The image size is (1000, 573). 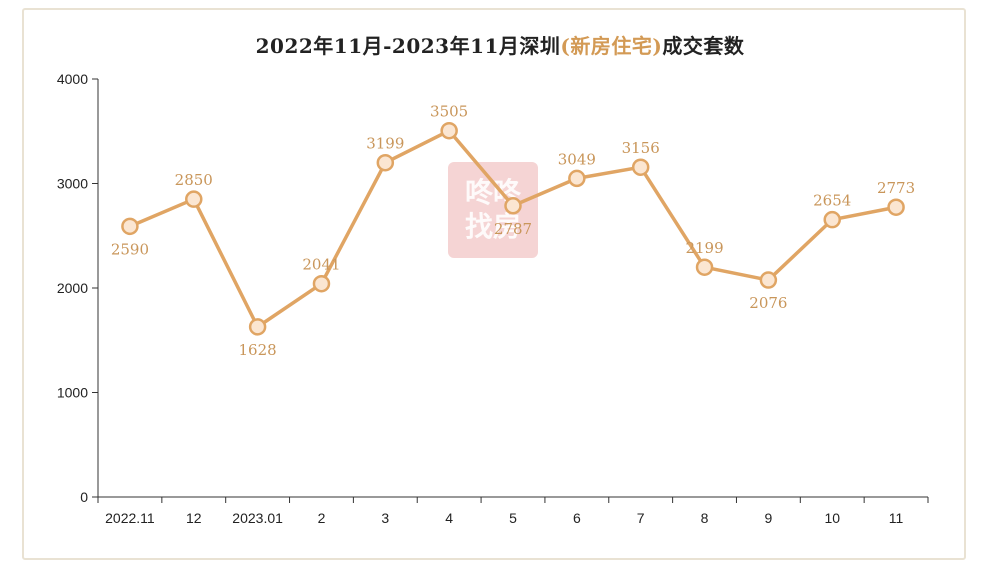 What do you see at coordinates (896, 518) in the screenshot?
I see `x-tick-label: 11` at bounding box center [896, 518].